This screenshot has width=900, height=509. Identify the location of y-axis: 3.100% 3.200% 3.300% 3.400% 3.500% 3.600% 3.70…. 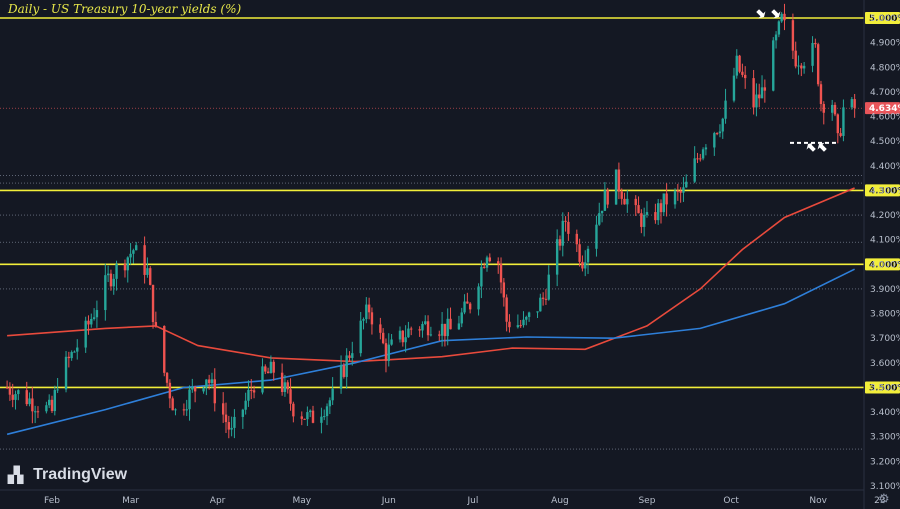
(885, 253).